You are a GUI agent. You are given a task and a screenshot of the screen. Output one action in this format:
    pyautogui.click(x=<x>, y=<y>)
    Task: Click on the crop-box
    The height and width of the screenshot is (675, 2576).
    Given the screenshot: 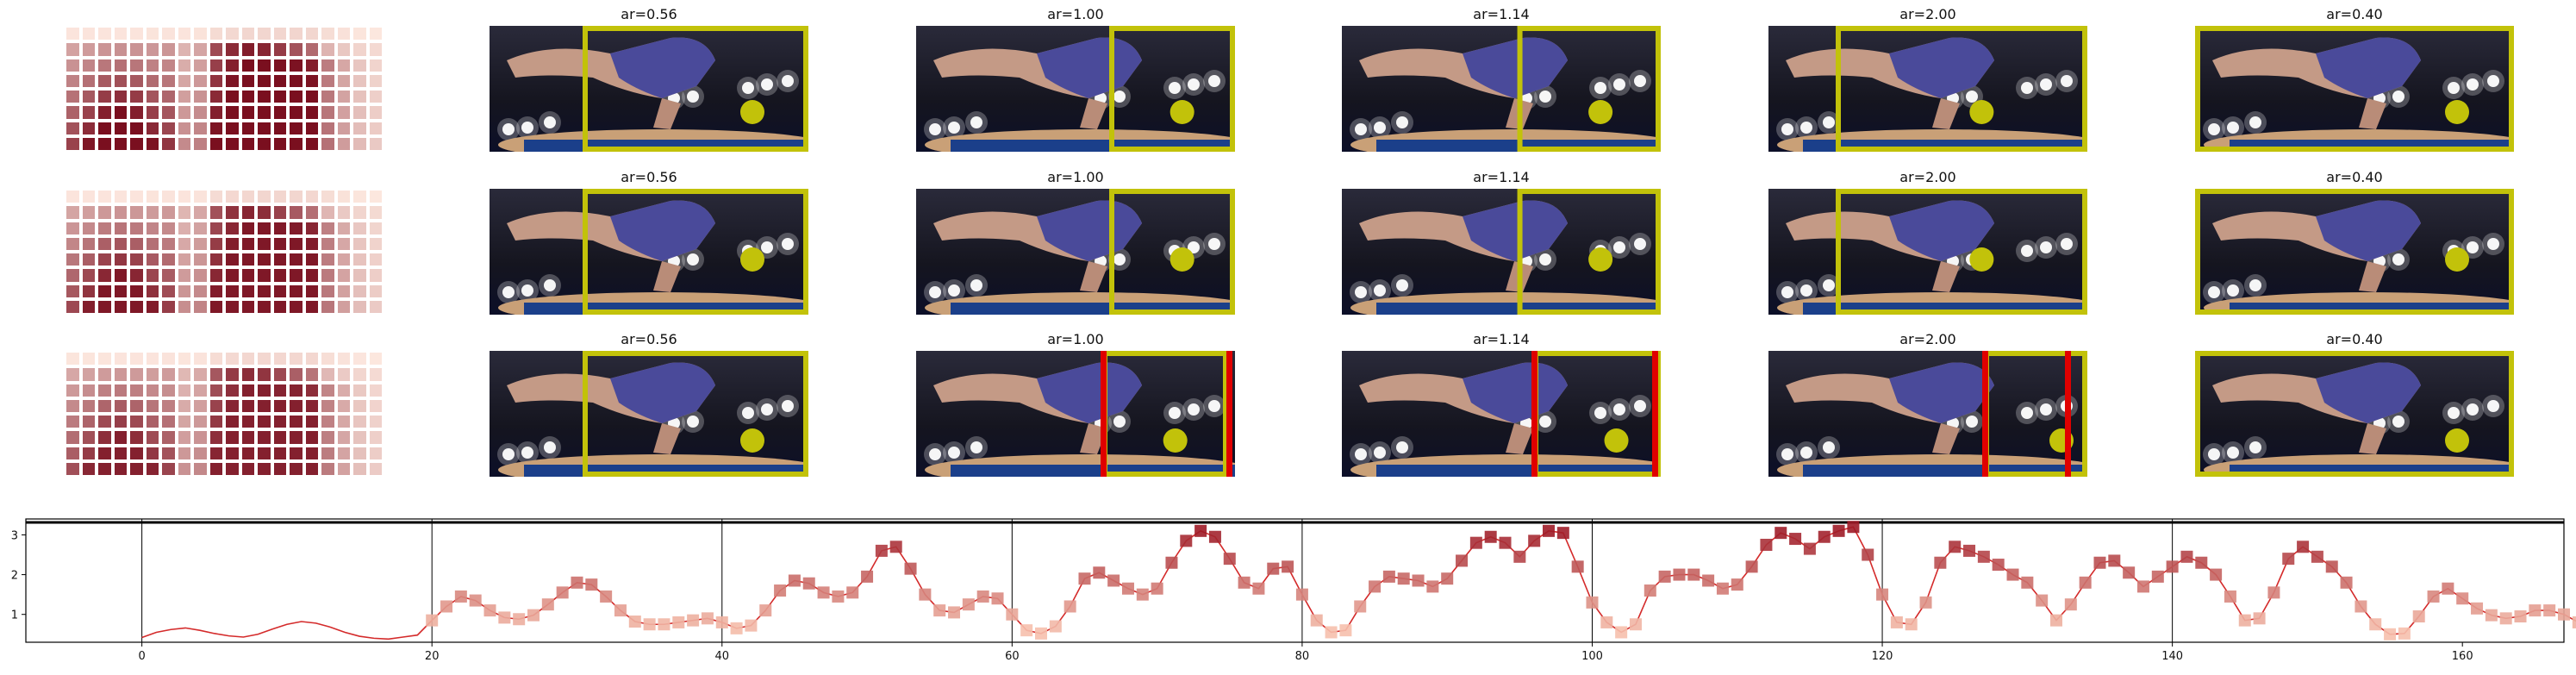 What is the action you would take?
    pyautogui.click(x=1589, y=252)
    